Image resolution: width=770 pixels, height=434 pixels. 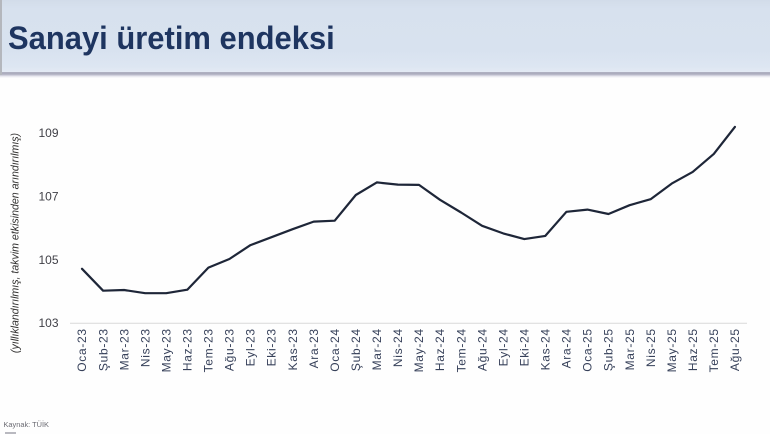 What do you see at coordinates (188, 349) in the screenshot?
I see `svg-text: Haz-23` at bounding box center [188, 349].